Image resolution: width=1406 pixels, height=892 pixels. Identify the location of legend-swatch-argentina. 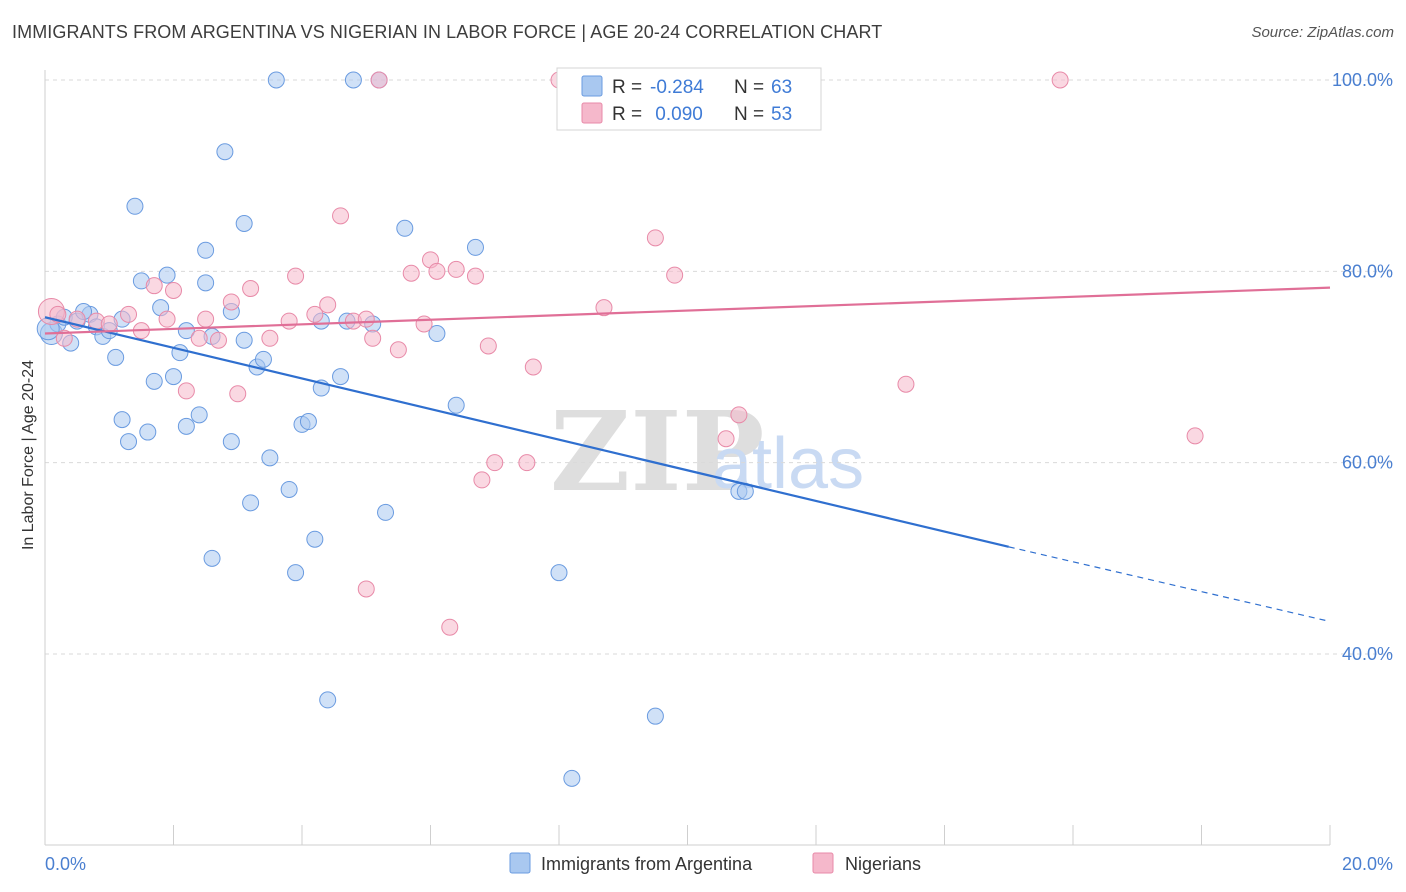
(592, 86).